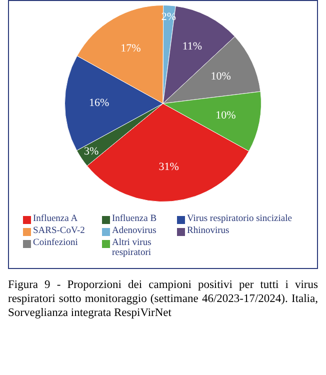 The width and height of the screenshot is (326, 375). Describe the element at coordinates (99, 103) in the screenshot. I see `data-label: 16%` at that location.